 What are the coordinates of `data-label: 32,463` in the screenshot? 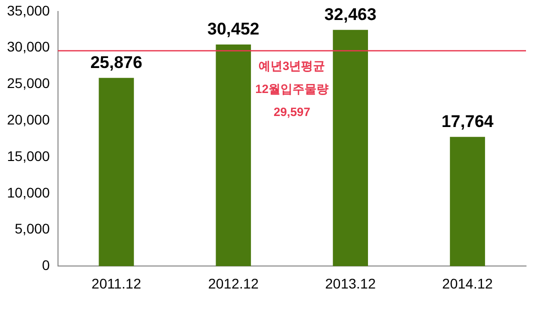 It's located at (350, 14).